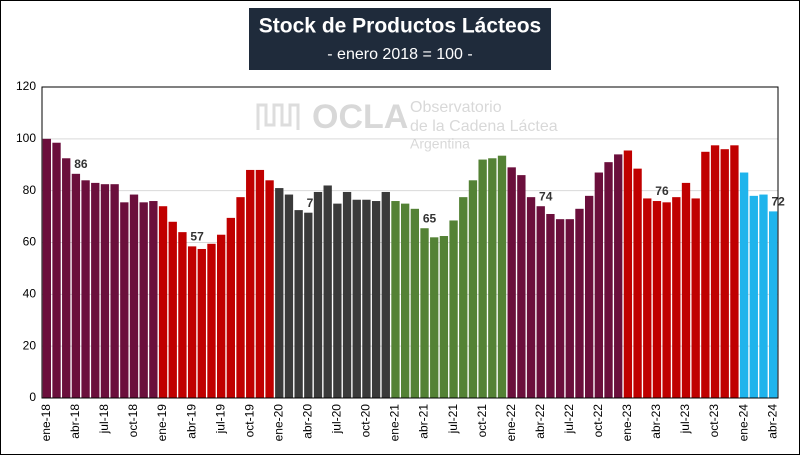 The width and height of the screenshot is (800, 455). What do you see at coordinates (104, 419) in the screenshot?
I see `x-tick-label: jul-18` at bounding box center [104, 419].